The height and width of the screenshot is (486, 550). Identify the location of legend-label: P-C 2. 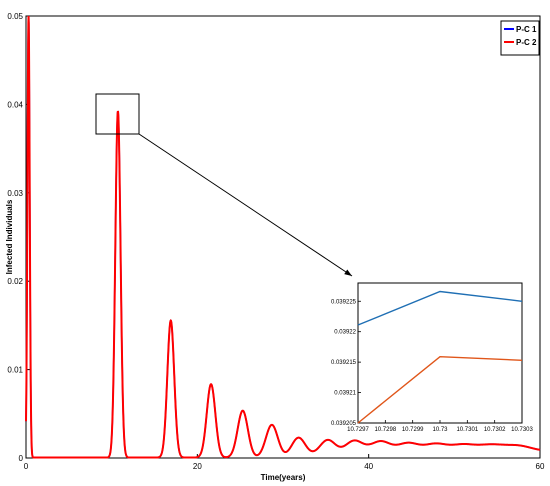
(526, 42).